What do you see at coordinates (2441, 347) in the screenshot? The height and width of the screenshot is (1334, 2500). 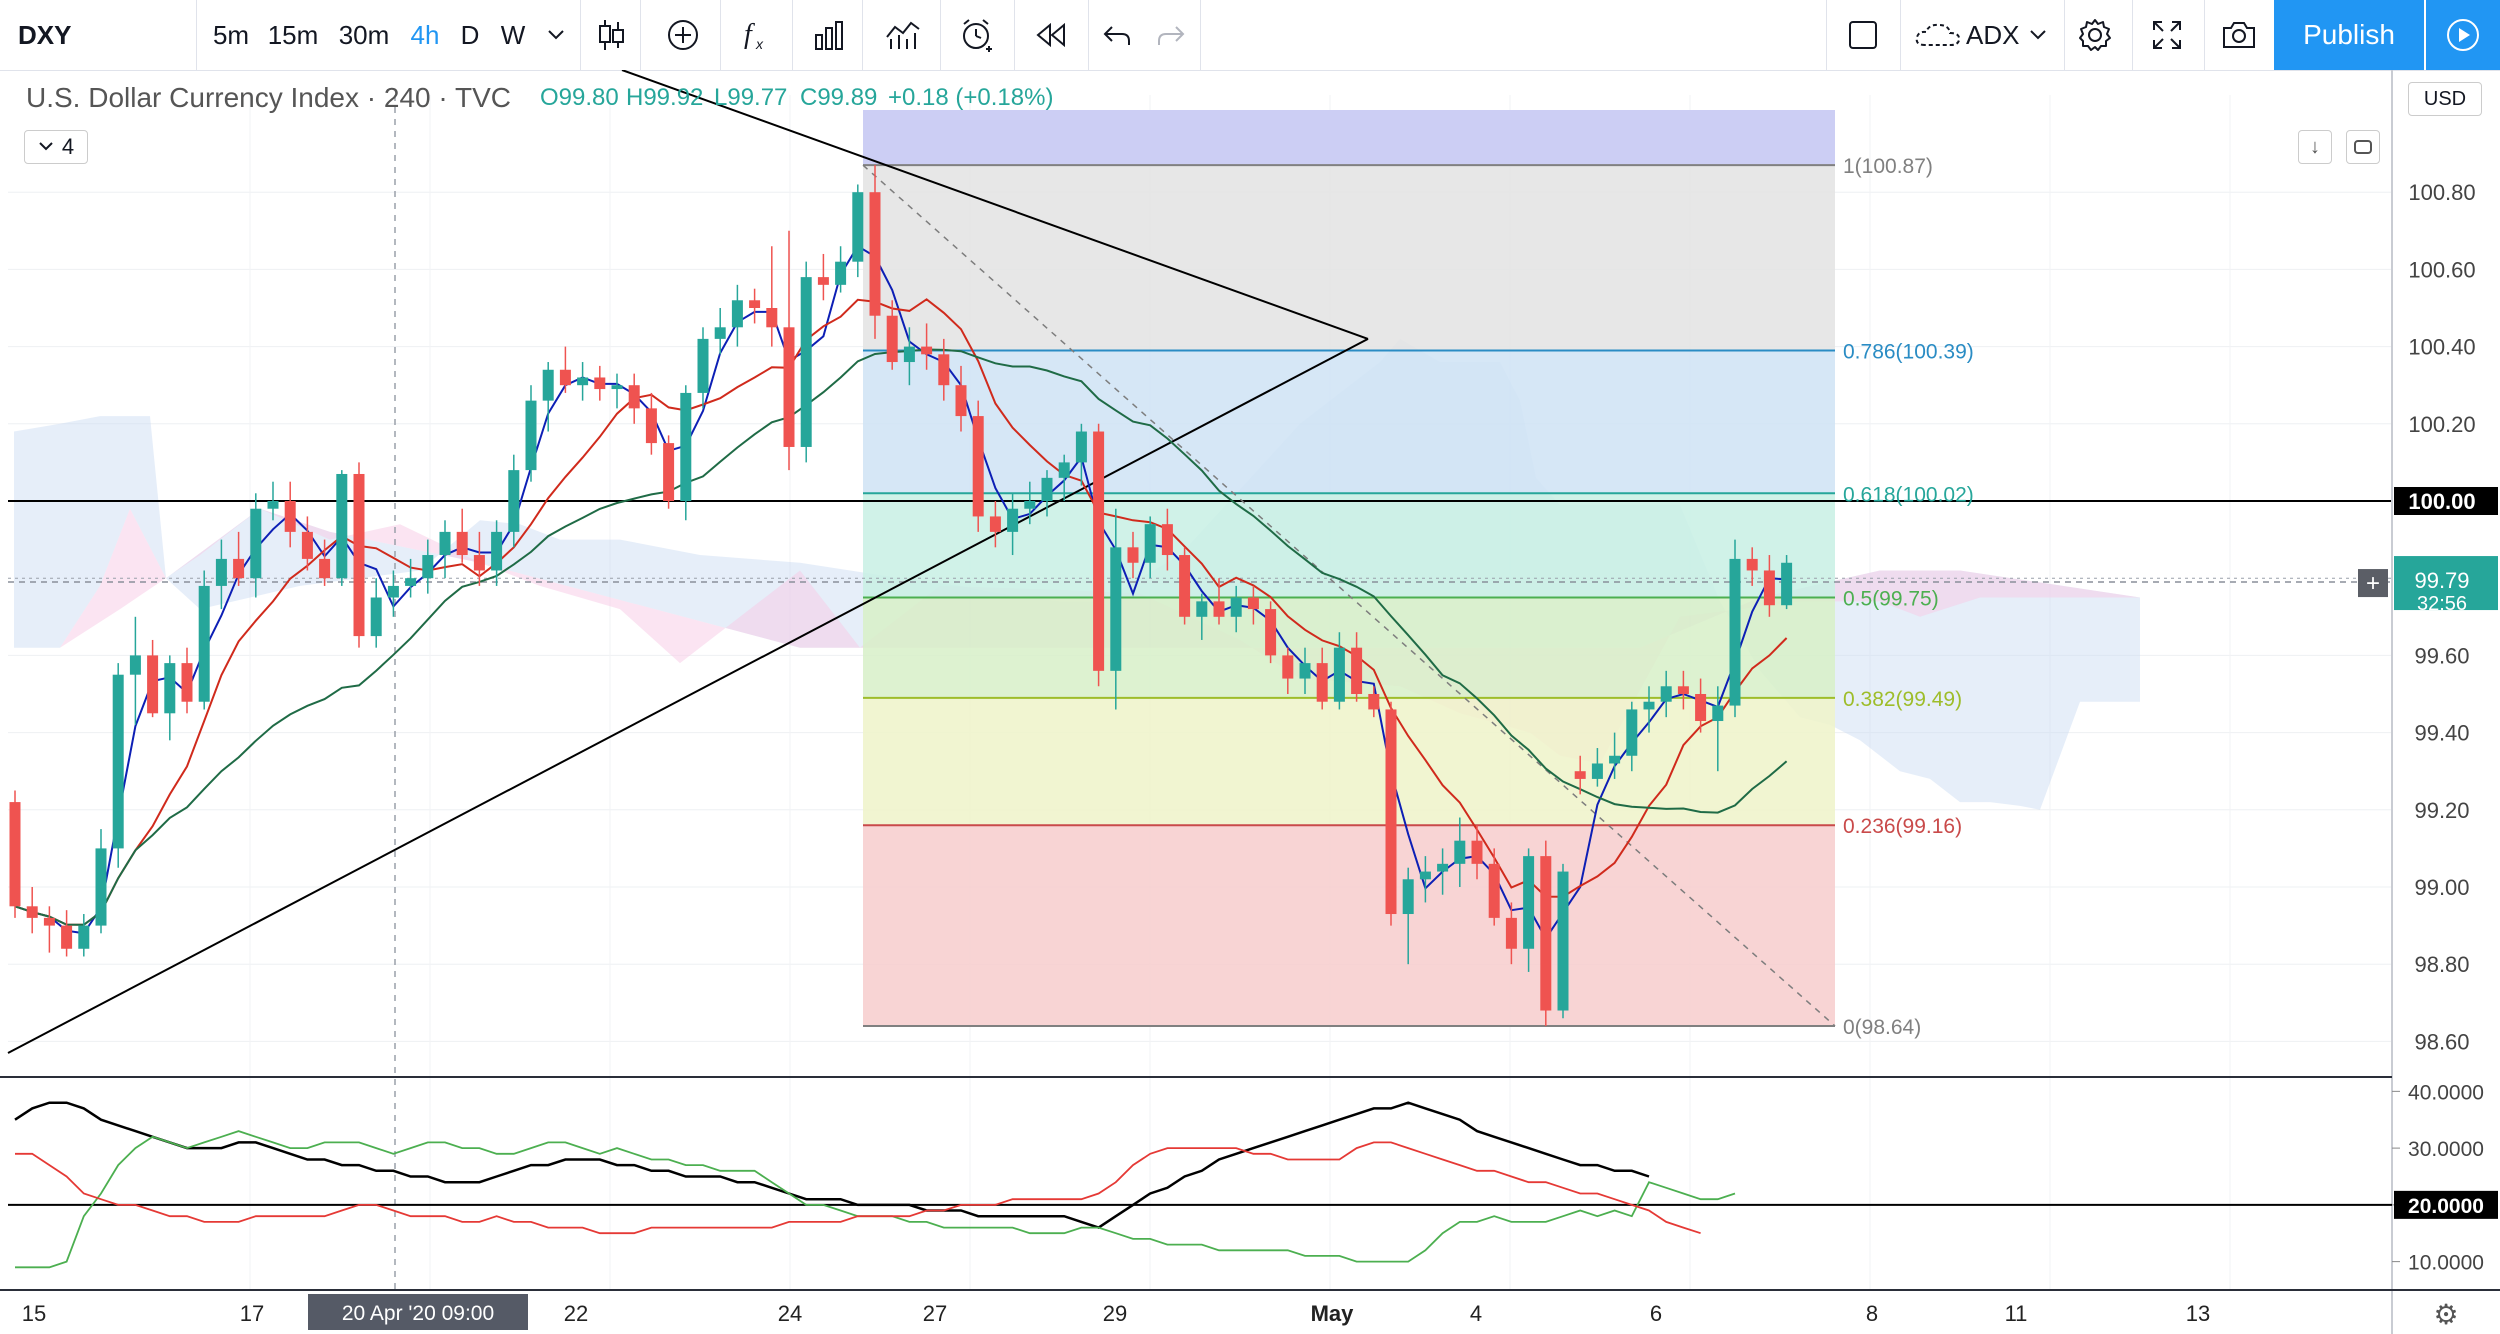 I see `price-tick-label: 100.40` at bounding box center [2441, 347].